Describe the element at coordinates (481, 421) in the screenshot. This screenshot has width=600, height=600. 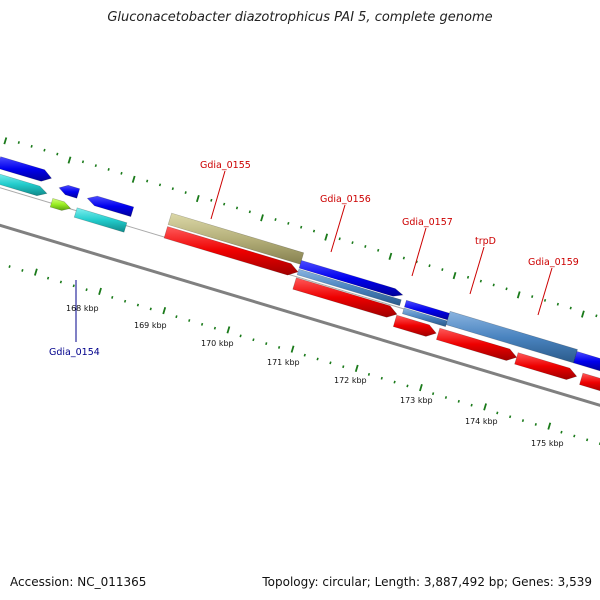
I see `scale-label-174kbp: 174 kbp` at that location.